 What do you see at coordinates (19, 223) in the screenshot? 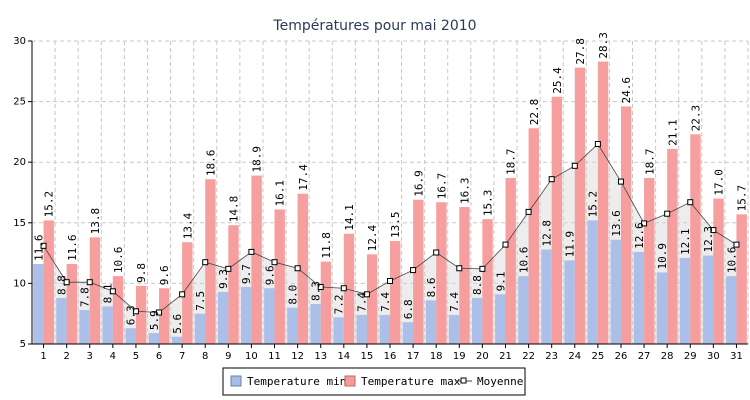
I see `y-tick-label-15: 15` at bounding box center [19, 223].